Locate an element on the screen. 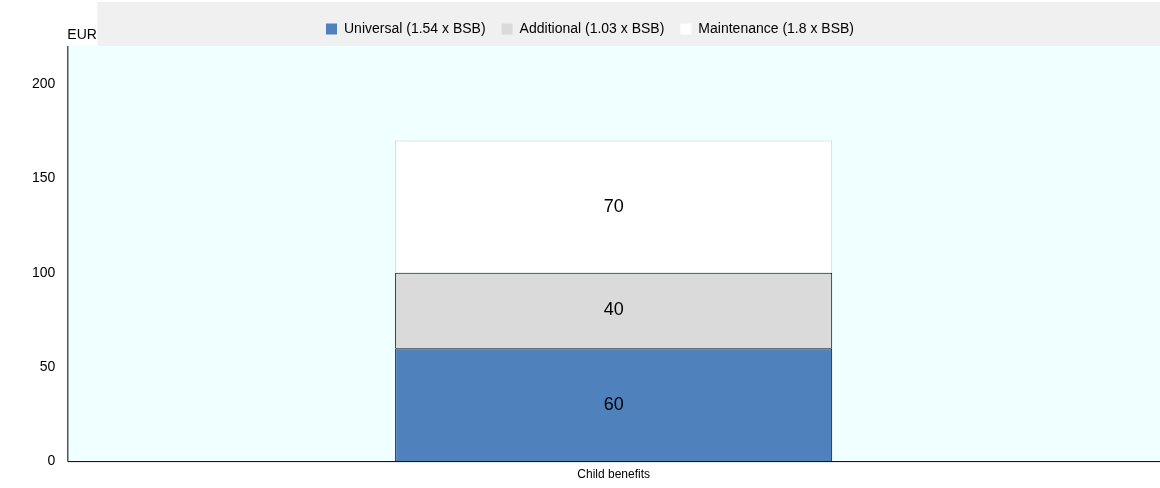  legend-label: Additional (1.03 x BSB) is located at coordinates (592, 27).